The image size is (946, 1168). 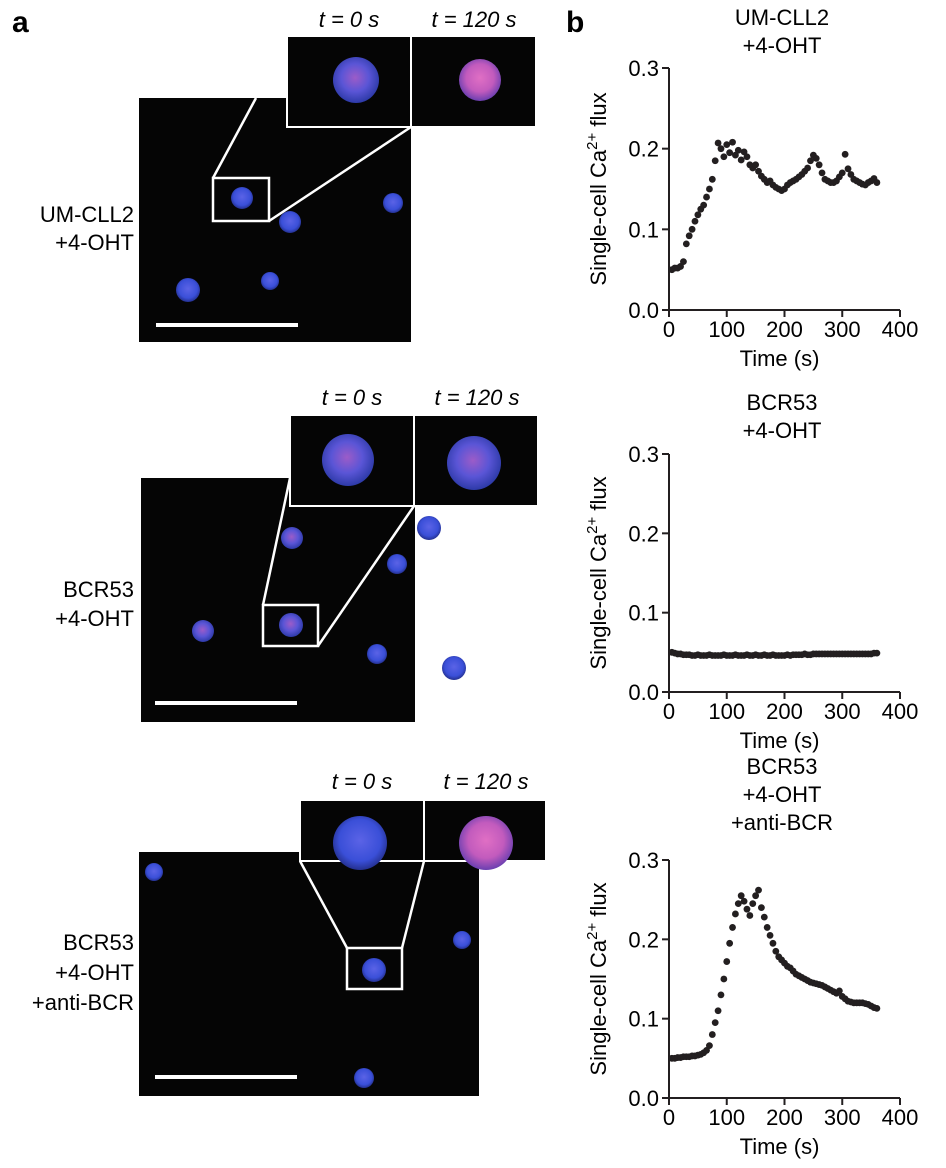 I want to click on y-axis-label-tail: flux, so click(x=598, y=112).